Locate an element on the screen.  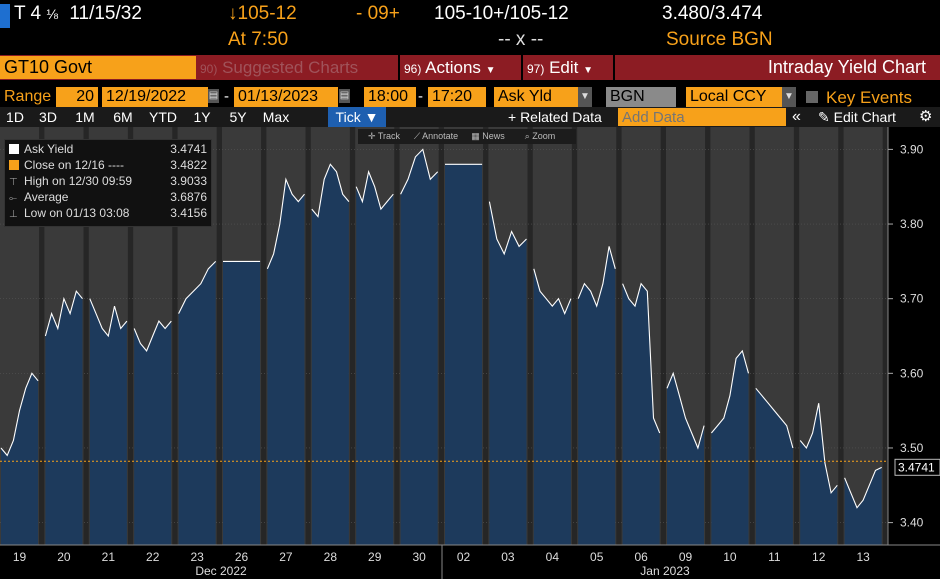
quote-ask: 105-12 is located at coordinates (539, 13).